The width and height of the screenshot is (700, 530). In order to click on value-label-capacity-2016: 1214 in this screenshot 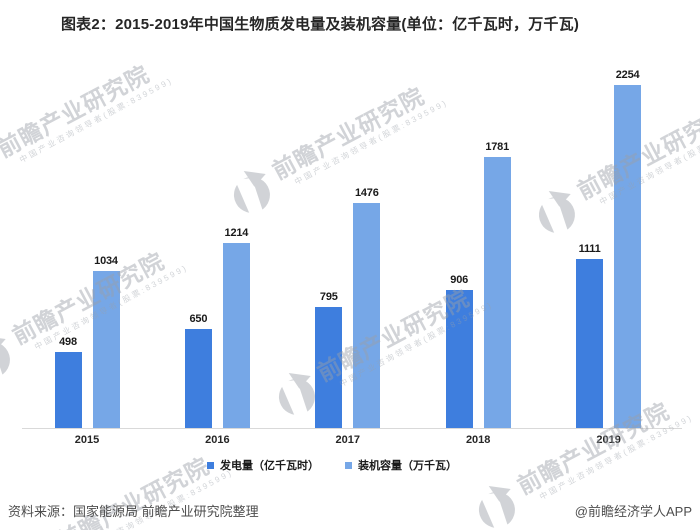, I will do `click(236, 233)`.